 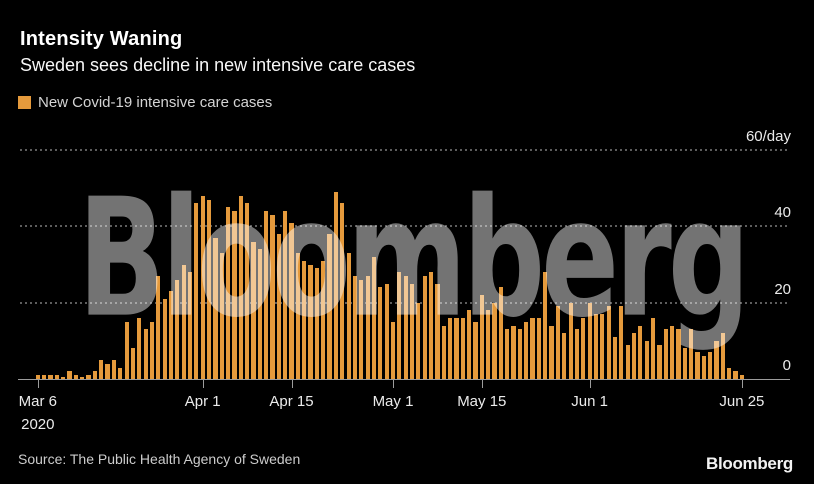 What do you see at coordinates (768, 137) in the screenshot?
I see `y-axis-label: 60/day` at bounding box center [768, 137].